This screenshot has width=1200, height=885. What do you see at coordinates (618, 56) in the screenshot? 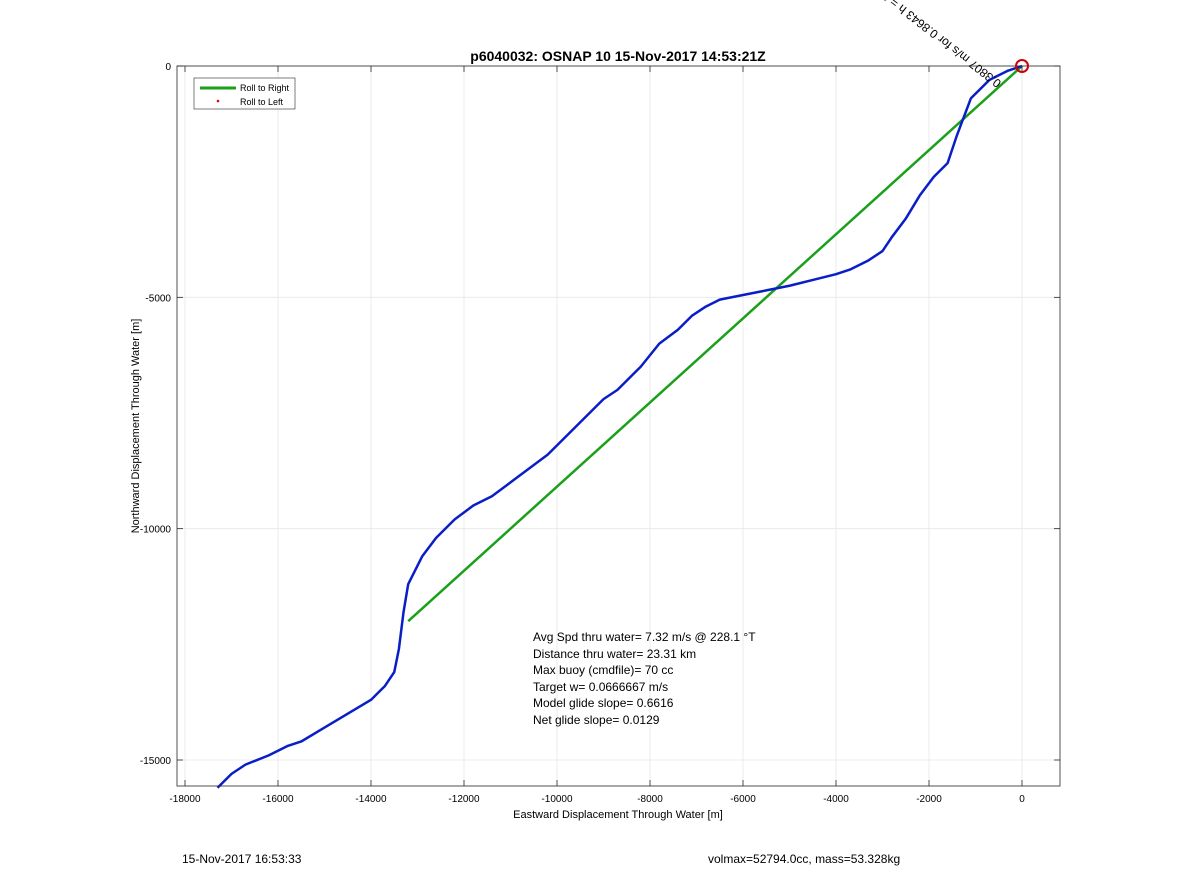
I see `chart-title: p6040032: OSNAP 10 15-Nov-2017 14:53:21Z` at bounding box center [618, 56].